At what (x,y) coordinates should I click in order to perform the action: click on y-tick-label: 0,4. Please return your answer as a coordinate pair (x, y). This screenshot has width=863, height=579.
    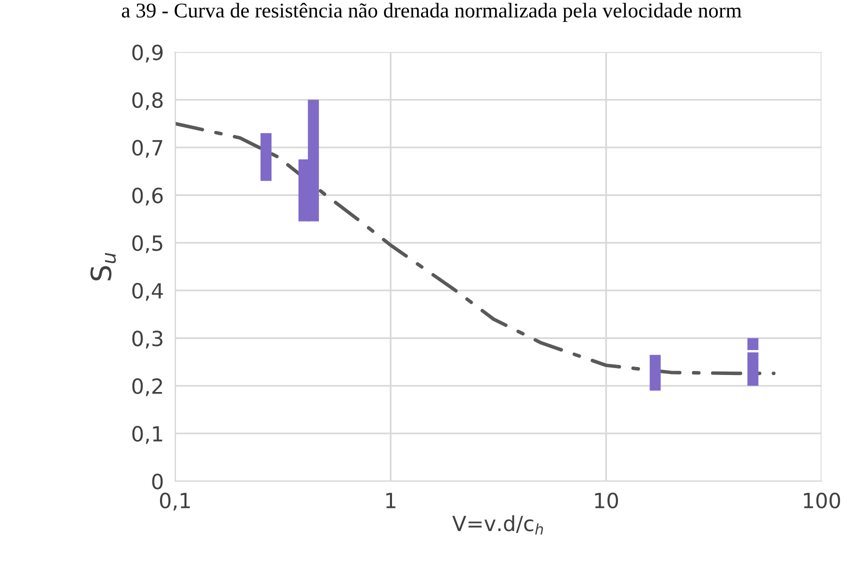
    Looking at the image, I should click on (147, 291).